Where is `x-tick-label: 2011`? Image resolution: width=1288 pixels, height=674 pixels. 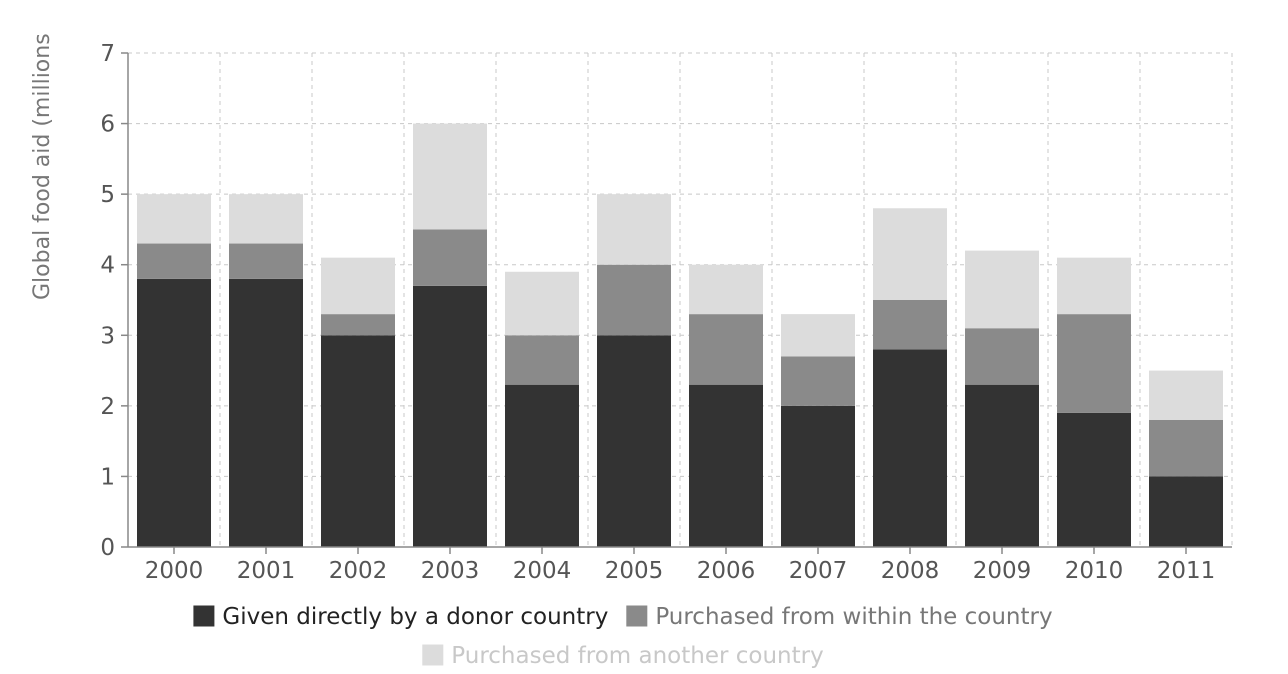
x-tick-label: 2011 is located at coordinates (1186, 571).